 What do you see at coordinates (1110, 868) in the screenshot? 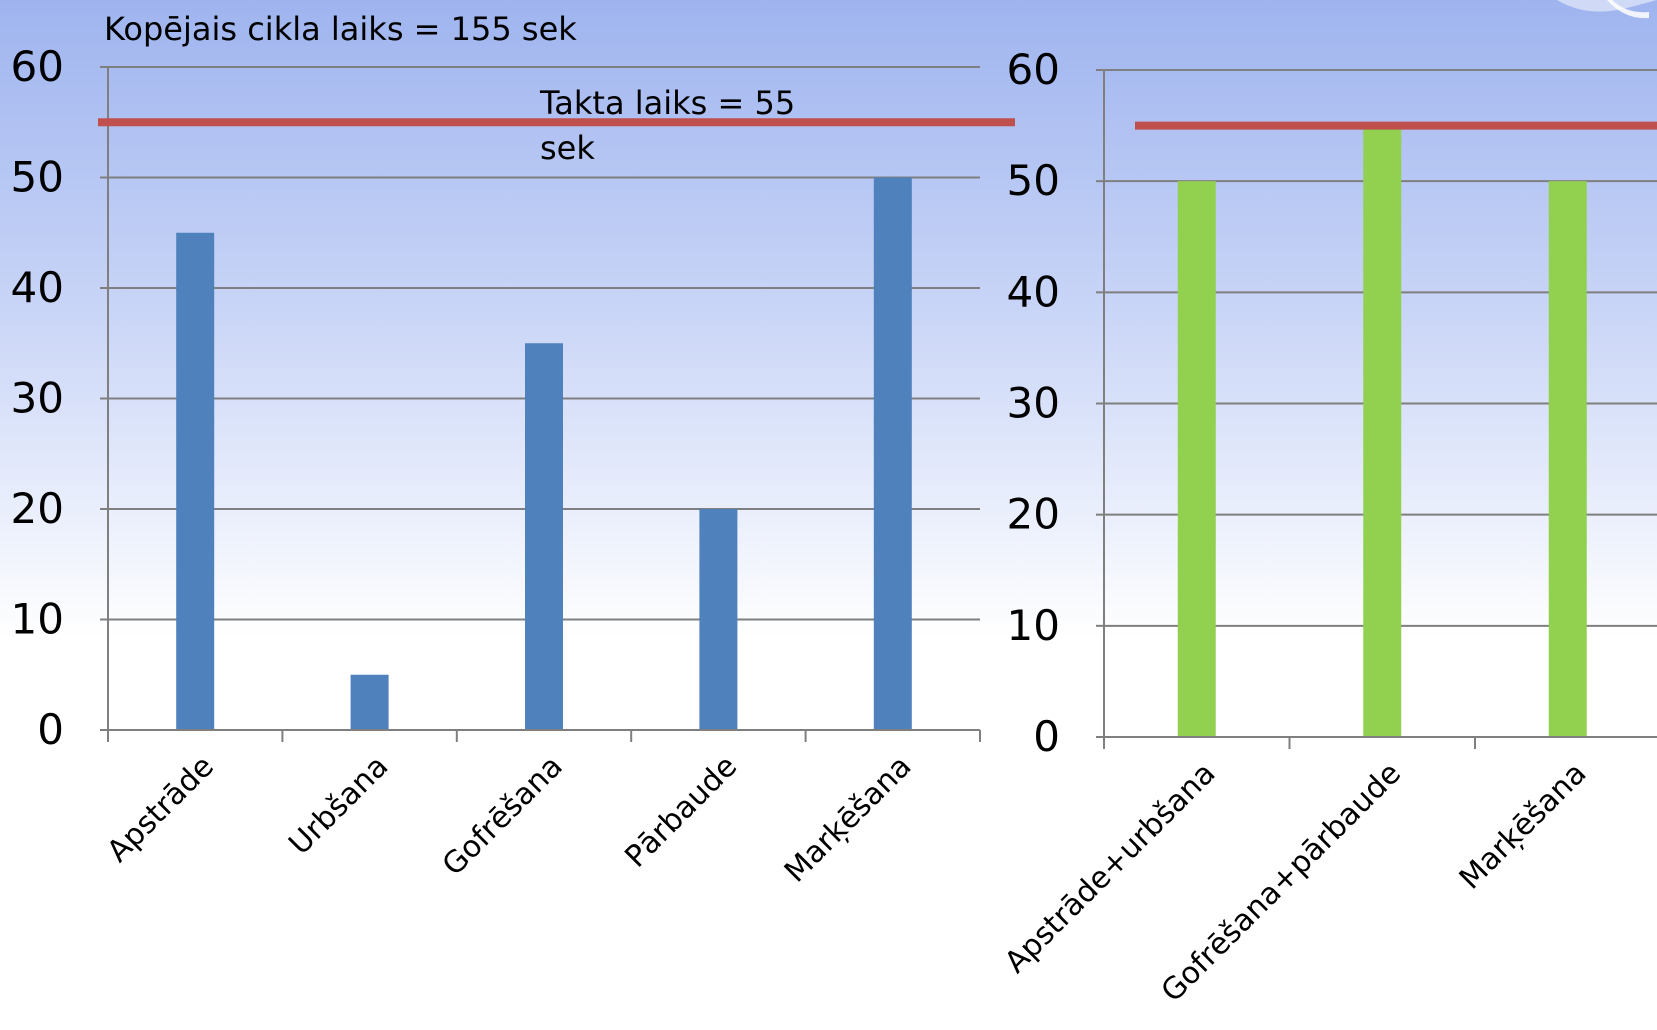
I see `x-tick-label: Apstrāde+urbšana` at bounding box center [1110, 868].